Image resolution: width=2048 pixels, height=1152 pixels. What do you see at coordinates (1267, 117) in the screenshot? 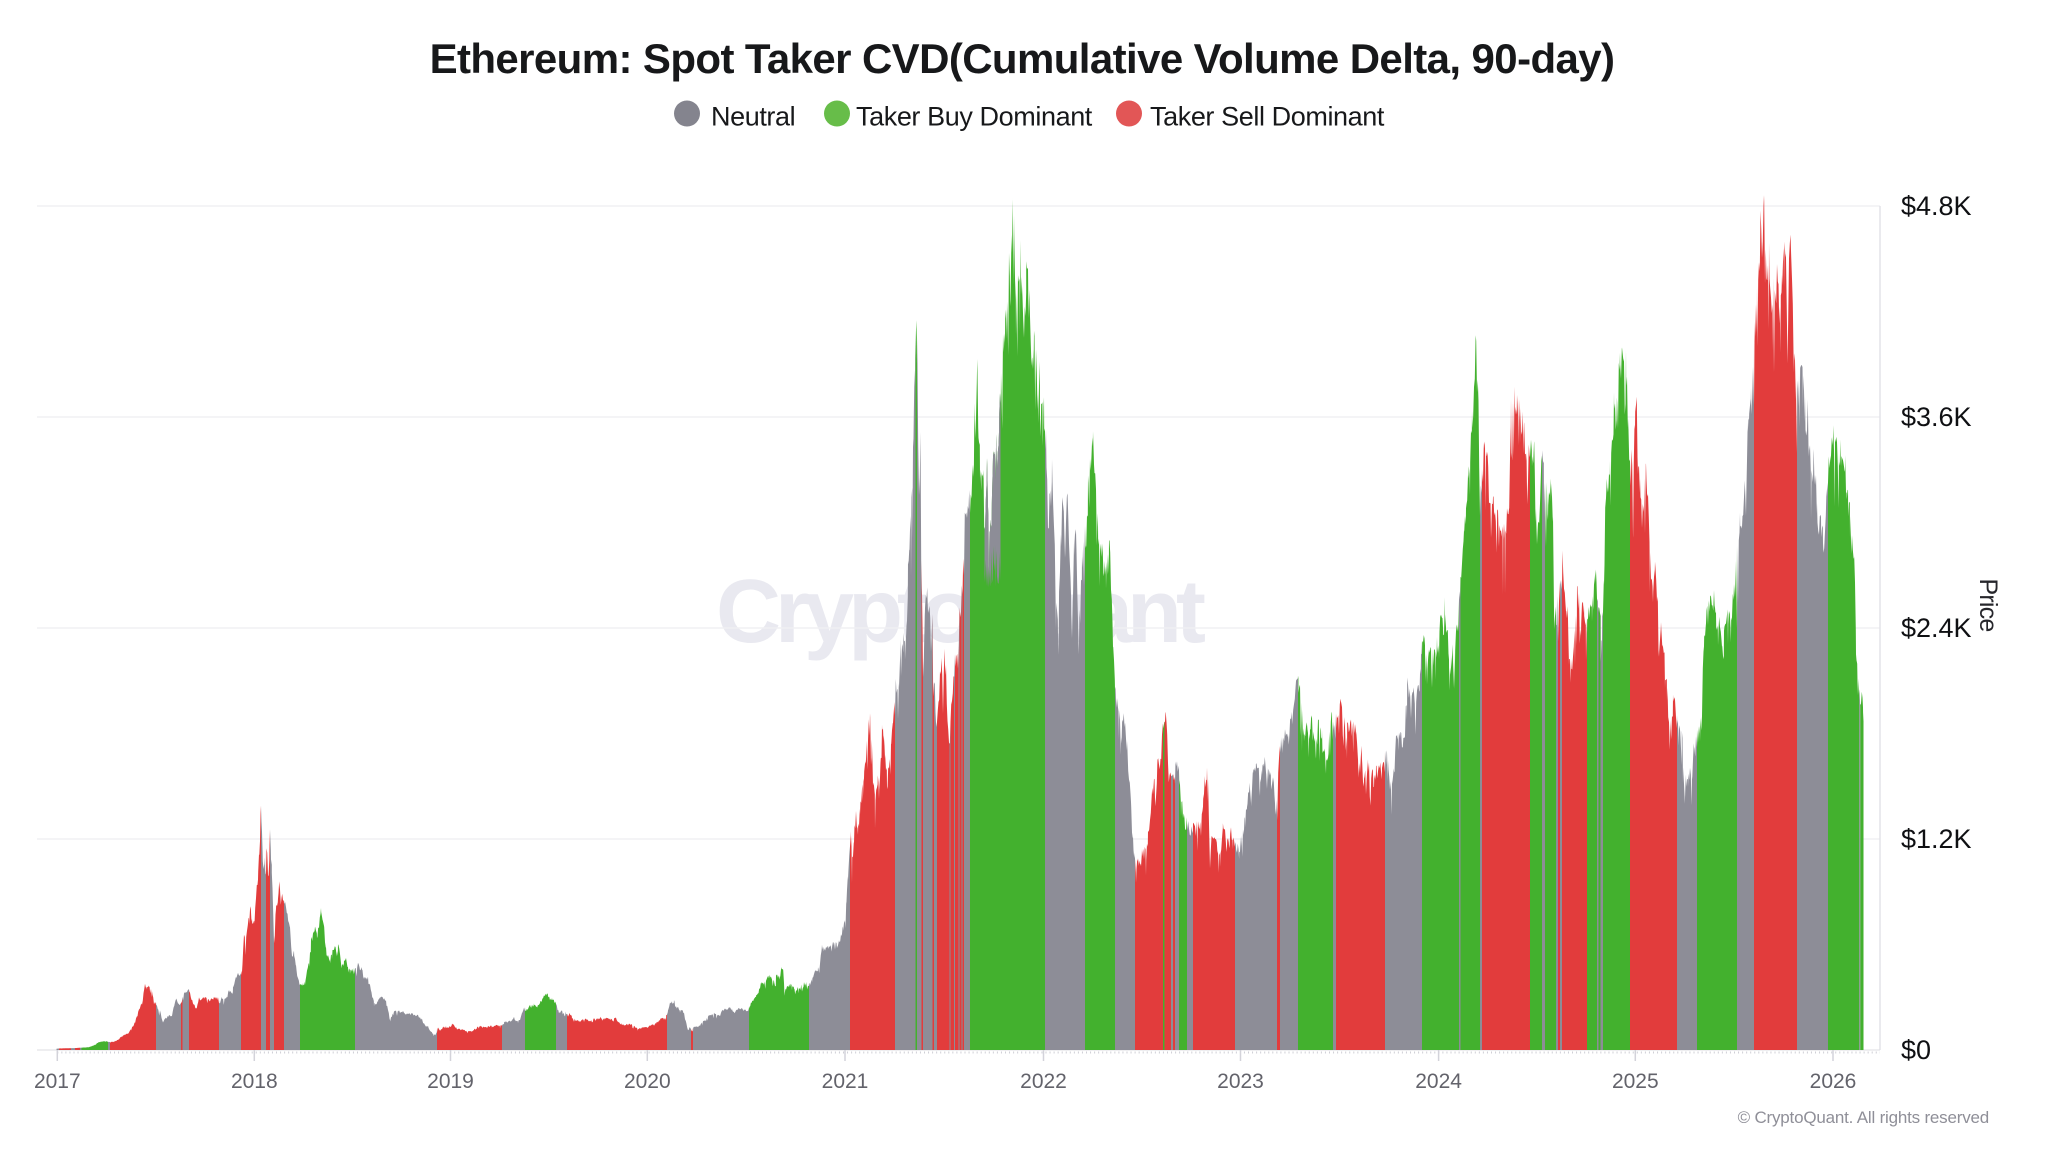
I see `svg-text: Taker Sell Dominant` at bounding box center [1267, 117].